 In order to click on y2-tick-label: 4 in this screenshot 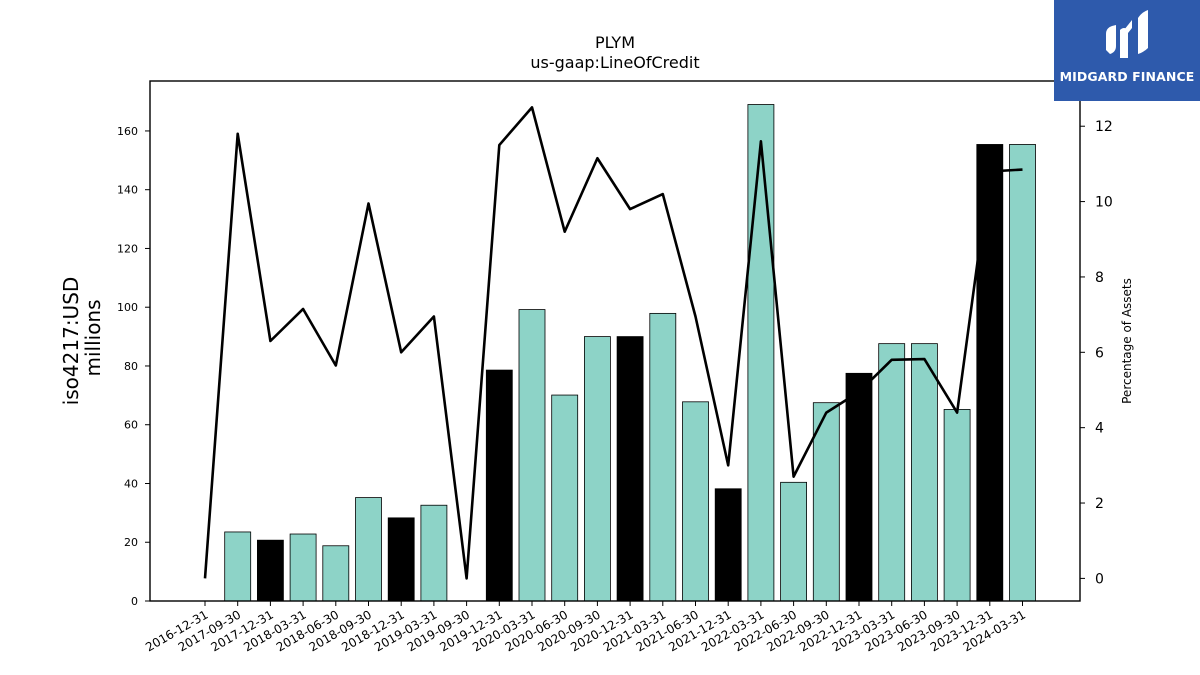, I will do `click(1099, 429)`.